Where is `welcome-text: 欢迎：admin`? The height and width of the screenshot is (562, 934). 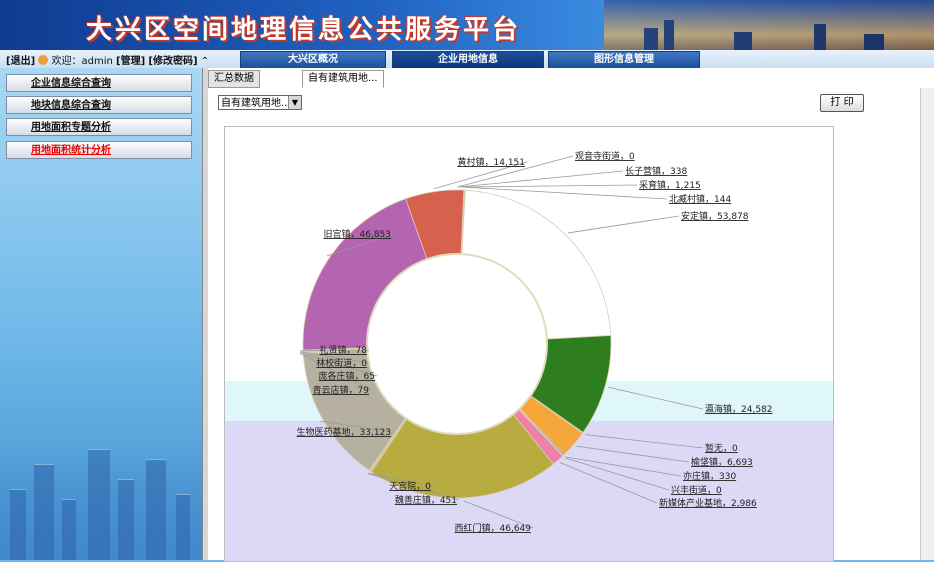 welcome-text: 欢迎：admin is located at coordinates (82, 61).